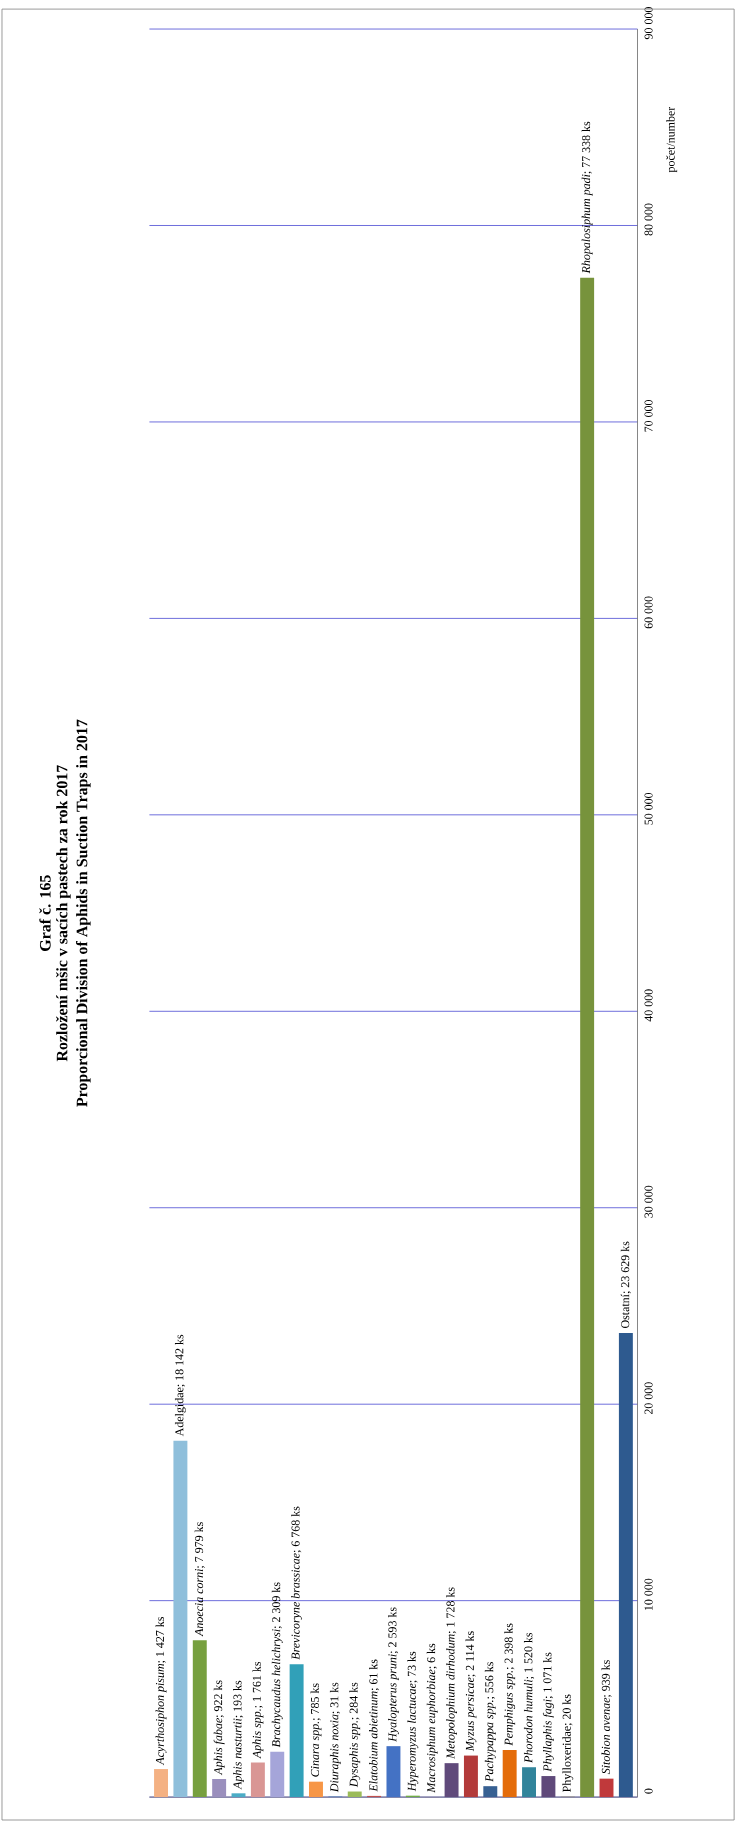  Describe the element at coordinates (413, 1721) in the screenshot. I see `data-label: Hyperomyzus lactucae; 73 ks` at that location.